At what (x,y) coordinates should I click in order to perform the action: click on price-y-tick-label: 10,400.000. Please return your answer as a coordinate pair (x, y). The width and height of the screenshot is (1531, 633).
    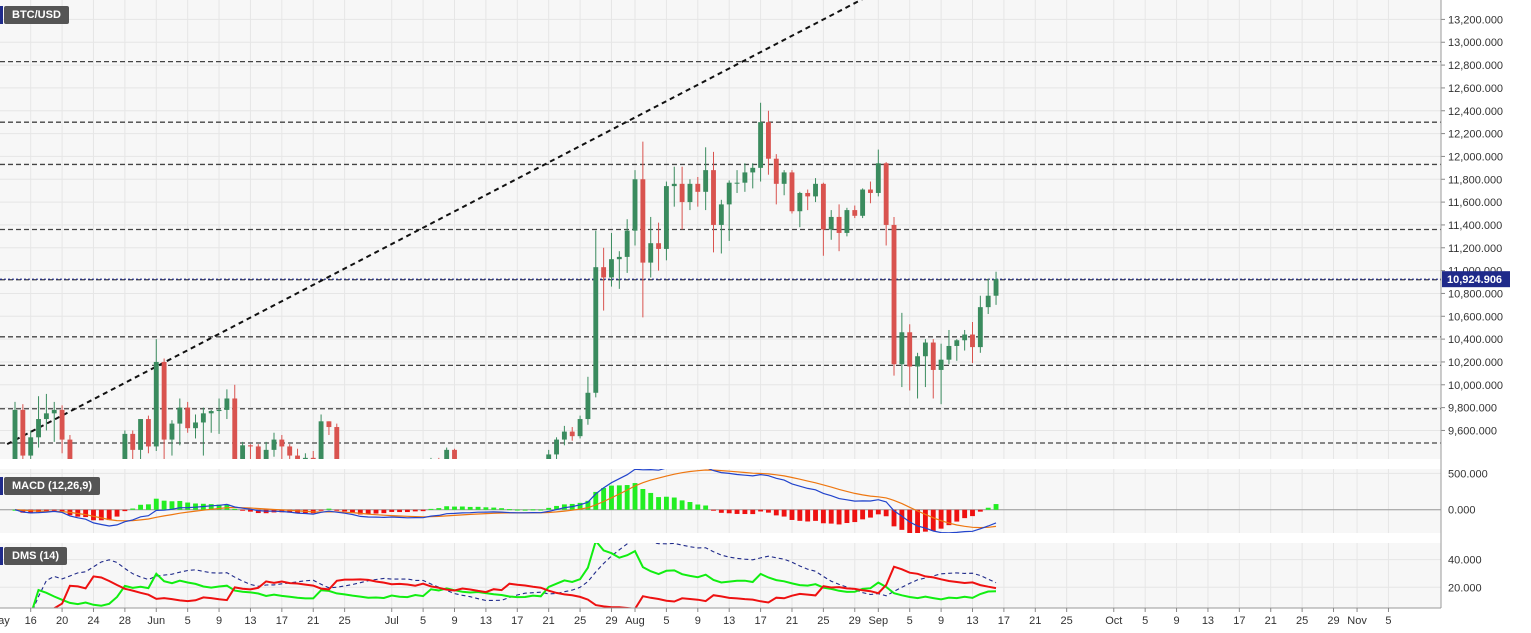
    Looking at the image, I should click on (1475, 340).